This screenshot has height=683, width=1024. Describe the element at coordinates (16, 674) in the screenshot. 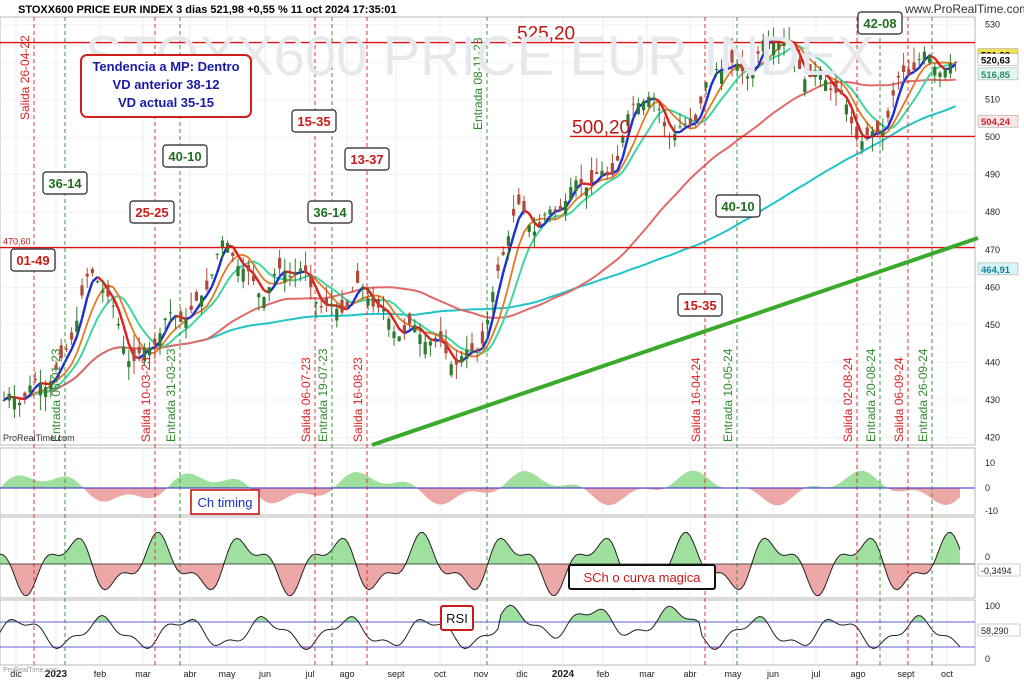

I see `time-axis-label: dic` at that location.